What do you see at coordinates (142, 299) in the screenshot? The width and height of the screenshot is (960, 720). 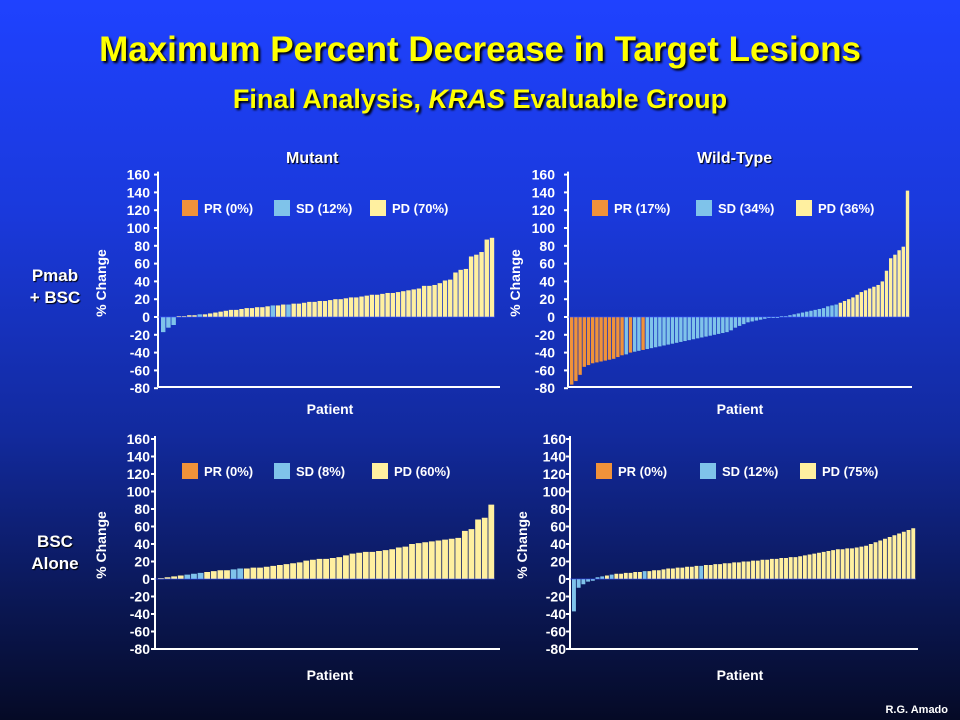 I see `y-tick-label: 20` at bounding box center [142, 299].